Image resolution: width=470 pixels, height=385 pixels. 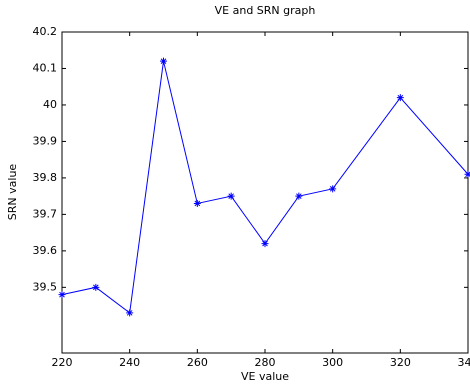 What do you see at coordinates (12, 192) in the screenshot?
I see `y-axis-label: SRN value` at bounding box center [12, 192].